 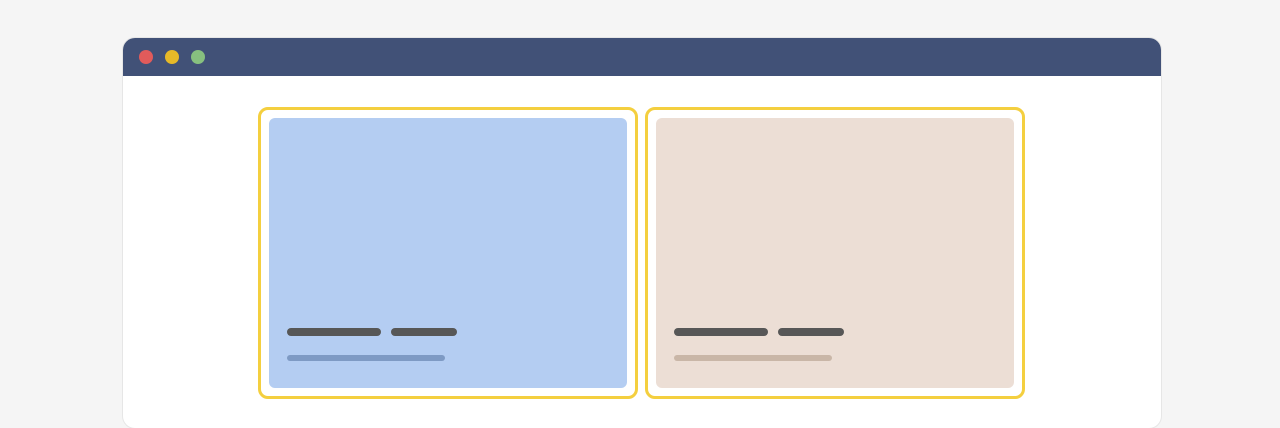 What do you see at coordinates (146, 57) in the screenshot?
I see `close-window-button` at bounding box center [146, 57].